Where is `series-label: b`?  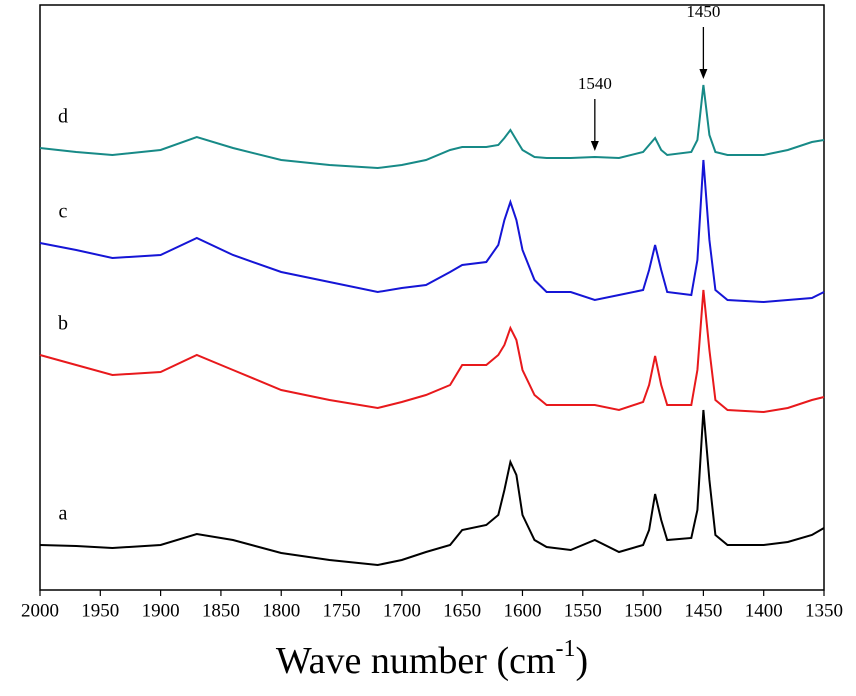 series-label: b is located at coordinates (63, 324).